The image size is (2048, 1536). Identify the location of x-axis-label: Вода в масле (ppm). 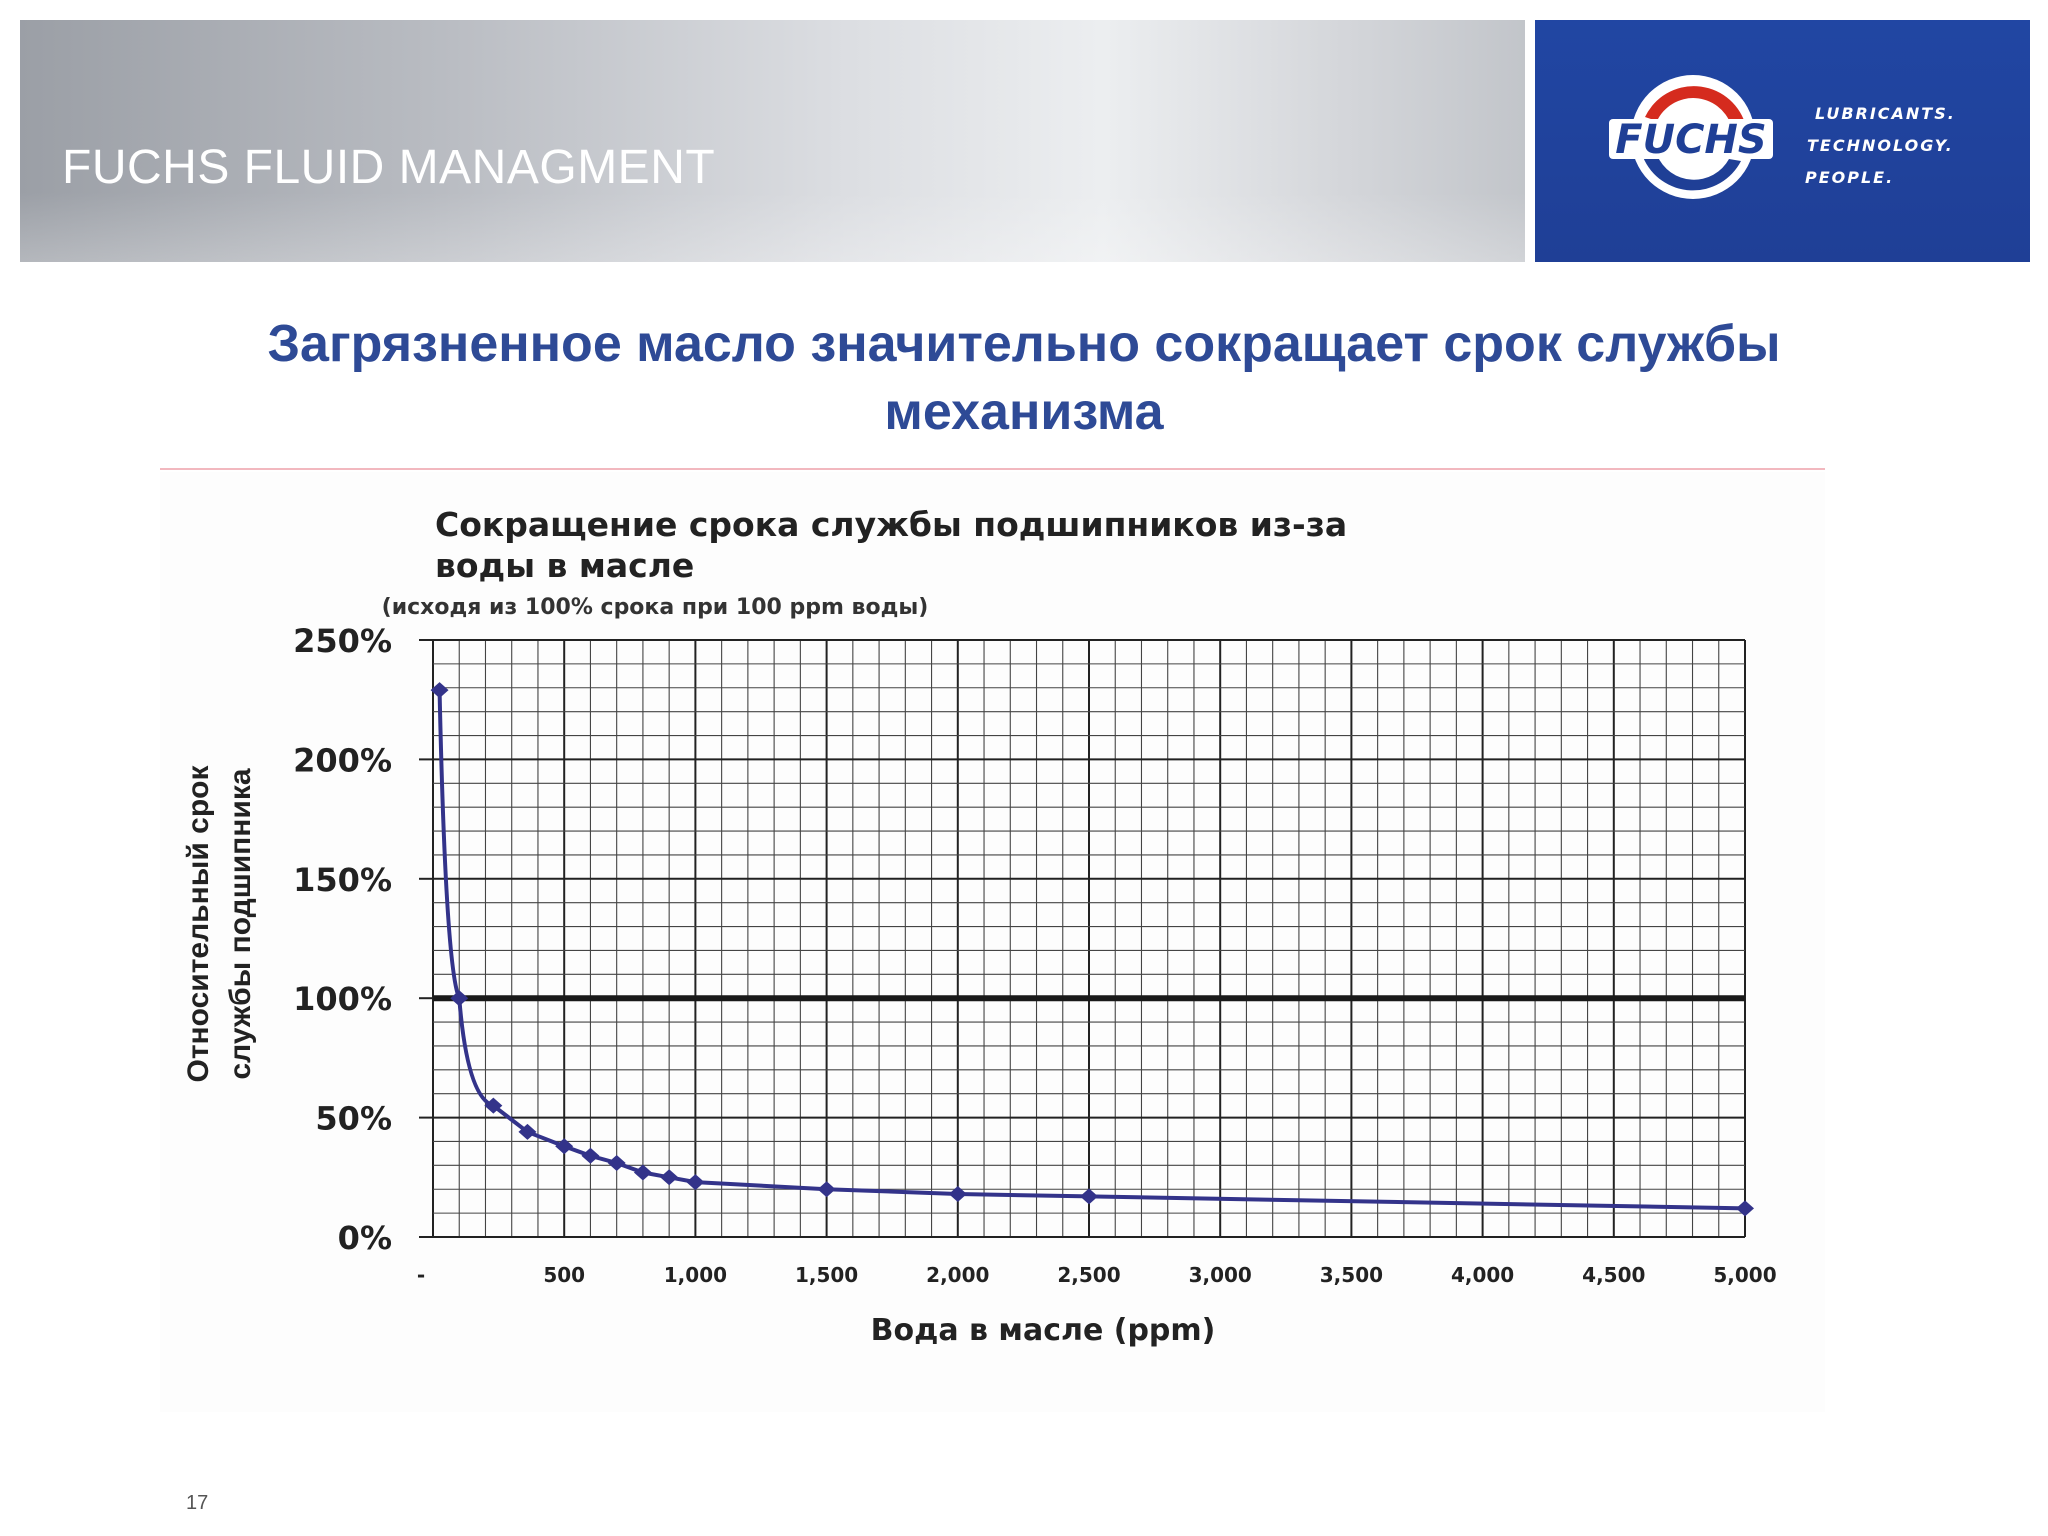
(1043, 1330).